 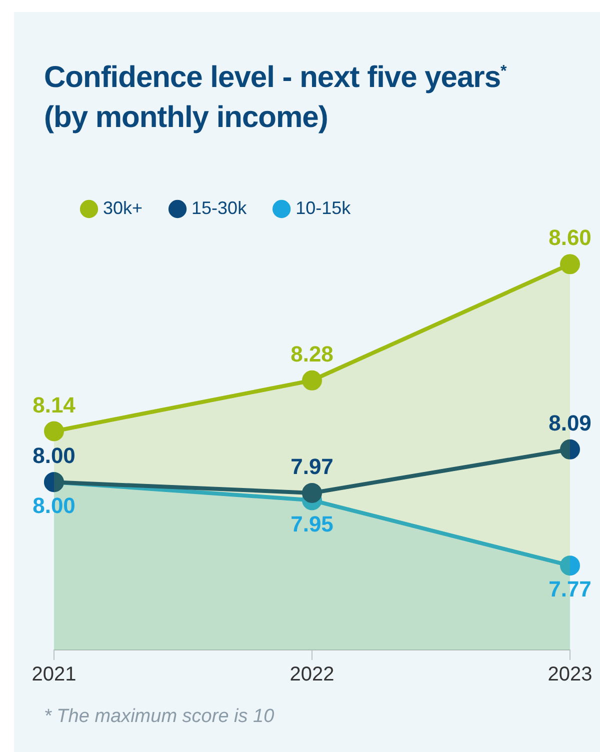 What do you see at coordinates (312, 523) in the screenshot?
I see `data-label: 7.95` at bounding box center [312, 523].